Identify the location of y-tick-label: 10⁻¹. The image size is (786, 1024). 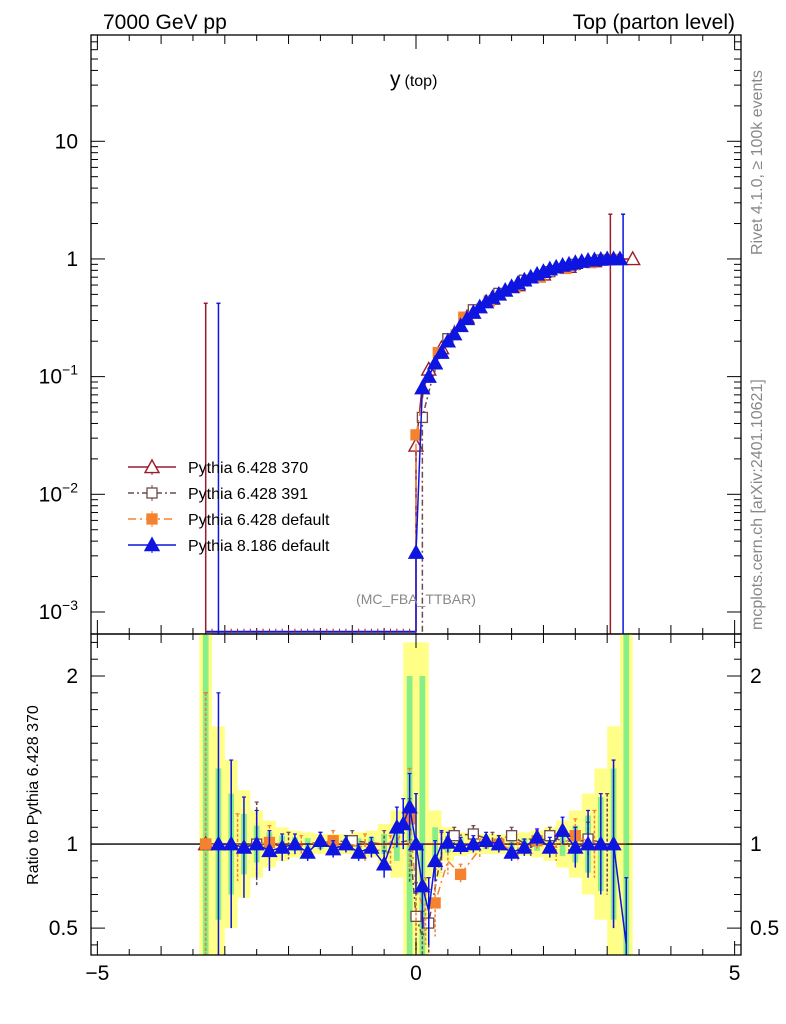
(59, 375).